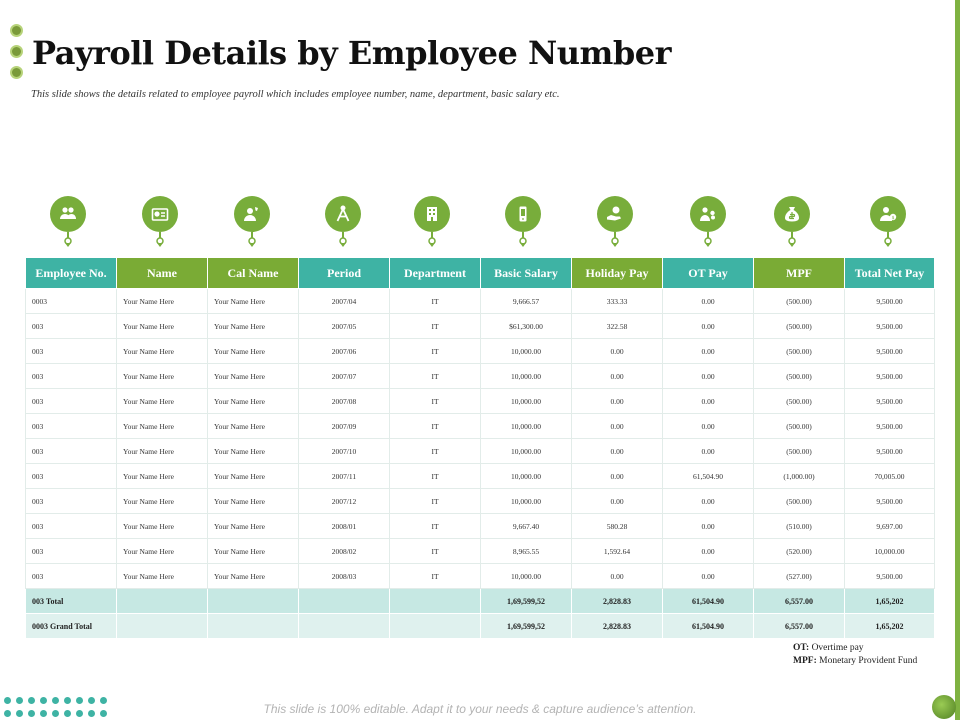 The image size is (960, 720). I want to click on total-ot-pay: 61,504.90, so click(708, 601).